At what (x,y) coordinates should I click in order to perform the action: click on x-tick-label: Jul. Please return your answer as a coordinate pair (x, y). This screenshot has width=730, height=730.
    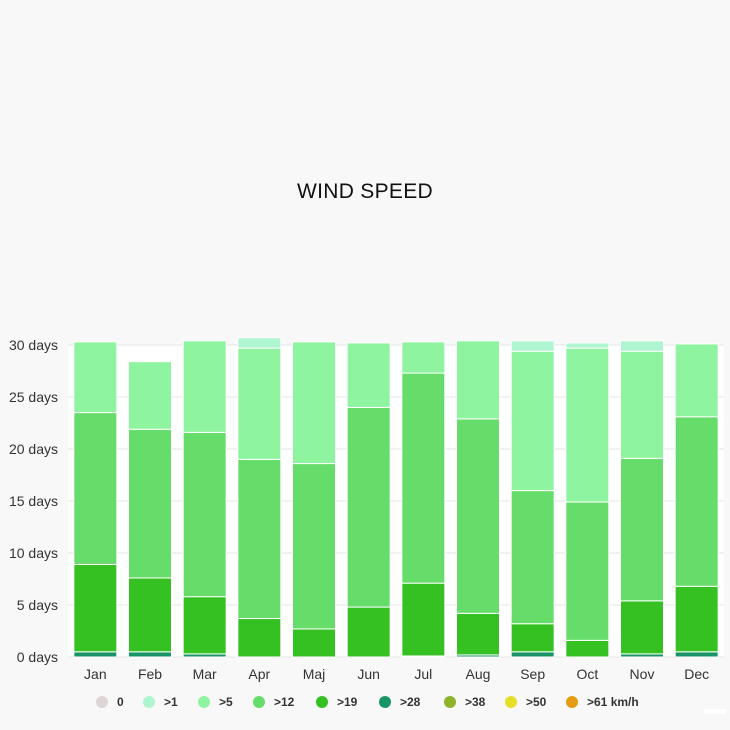
    Looking at the image, I should click on (423, 674).